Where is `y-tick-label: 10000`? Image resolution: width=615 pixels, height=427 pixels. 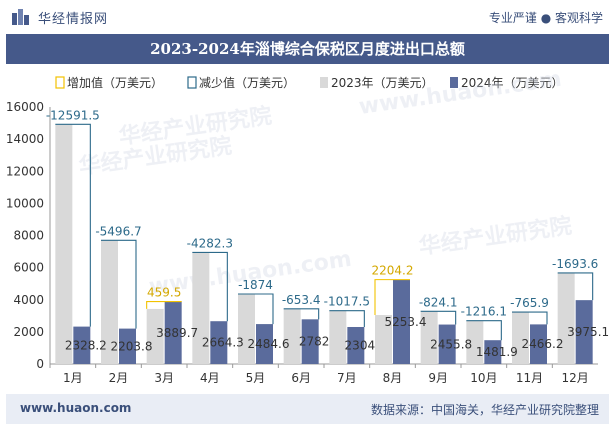
y-tick-label: 10000 is located at coordinates (25, 203).